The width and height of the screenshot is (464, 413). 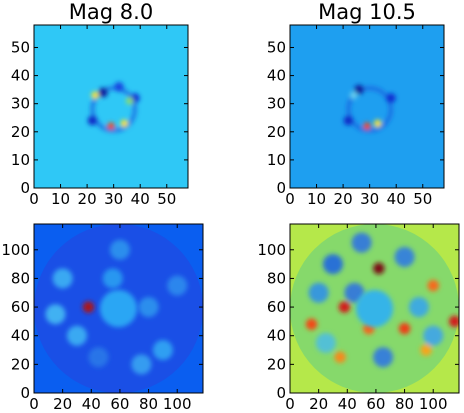 I want to click on y-tick-label: 50, so click(x=276, y=47).